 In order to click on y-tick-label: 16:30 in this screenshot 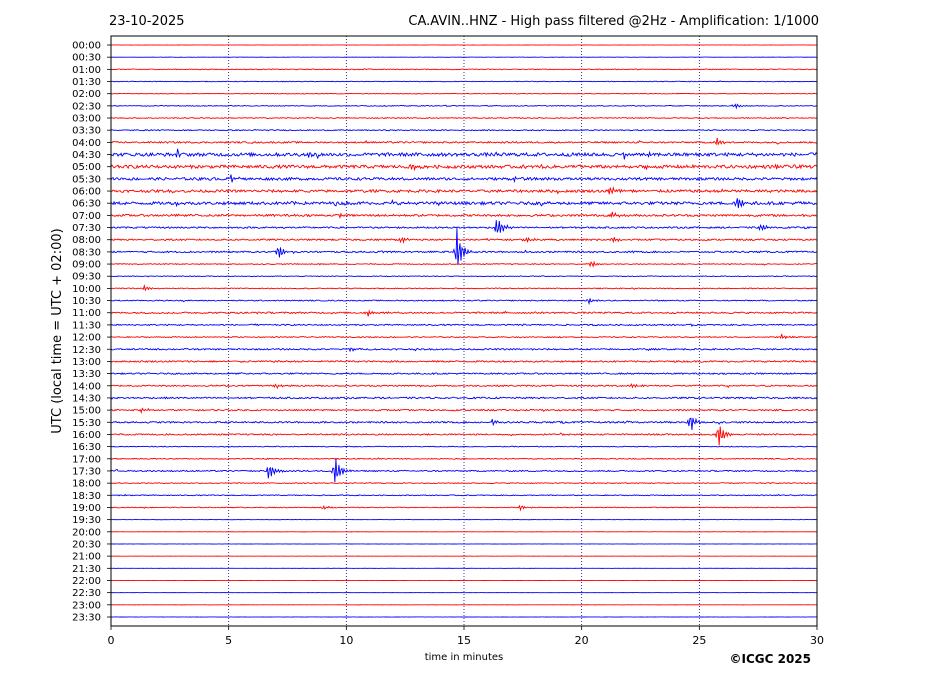, I will do `click(86, 447)`.